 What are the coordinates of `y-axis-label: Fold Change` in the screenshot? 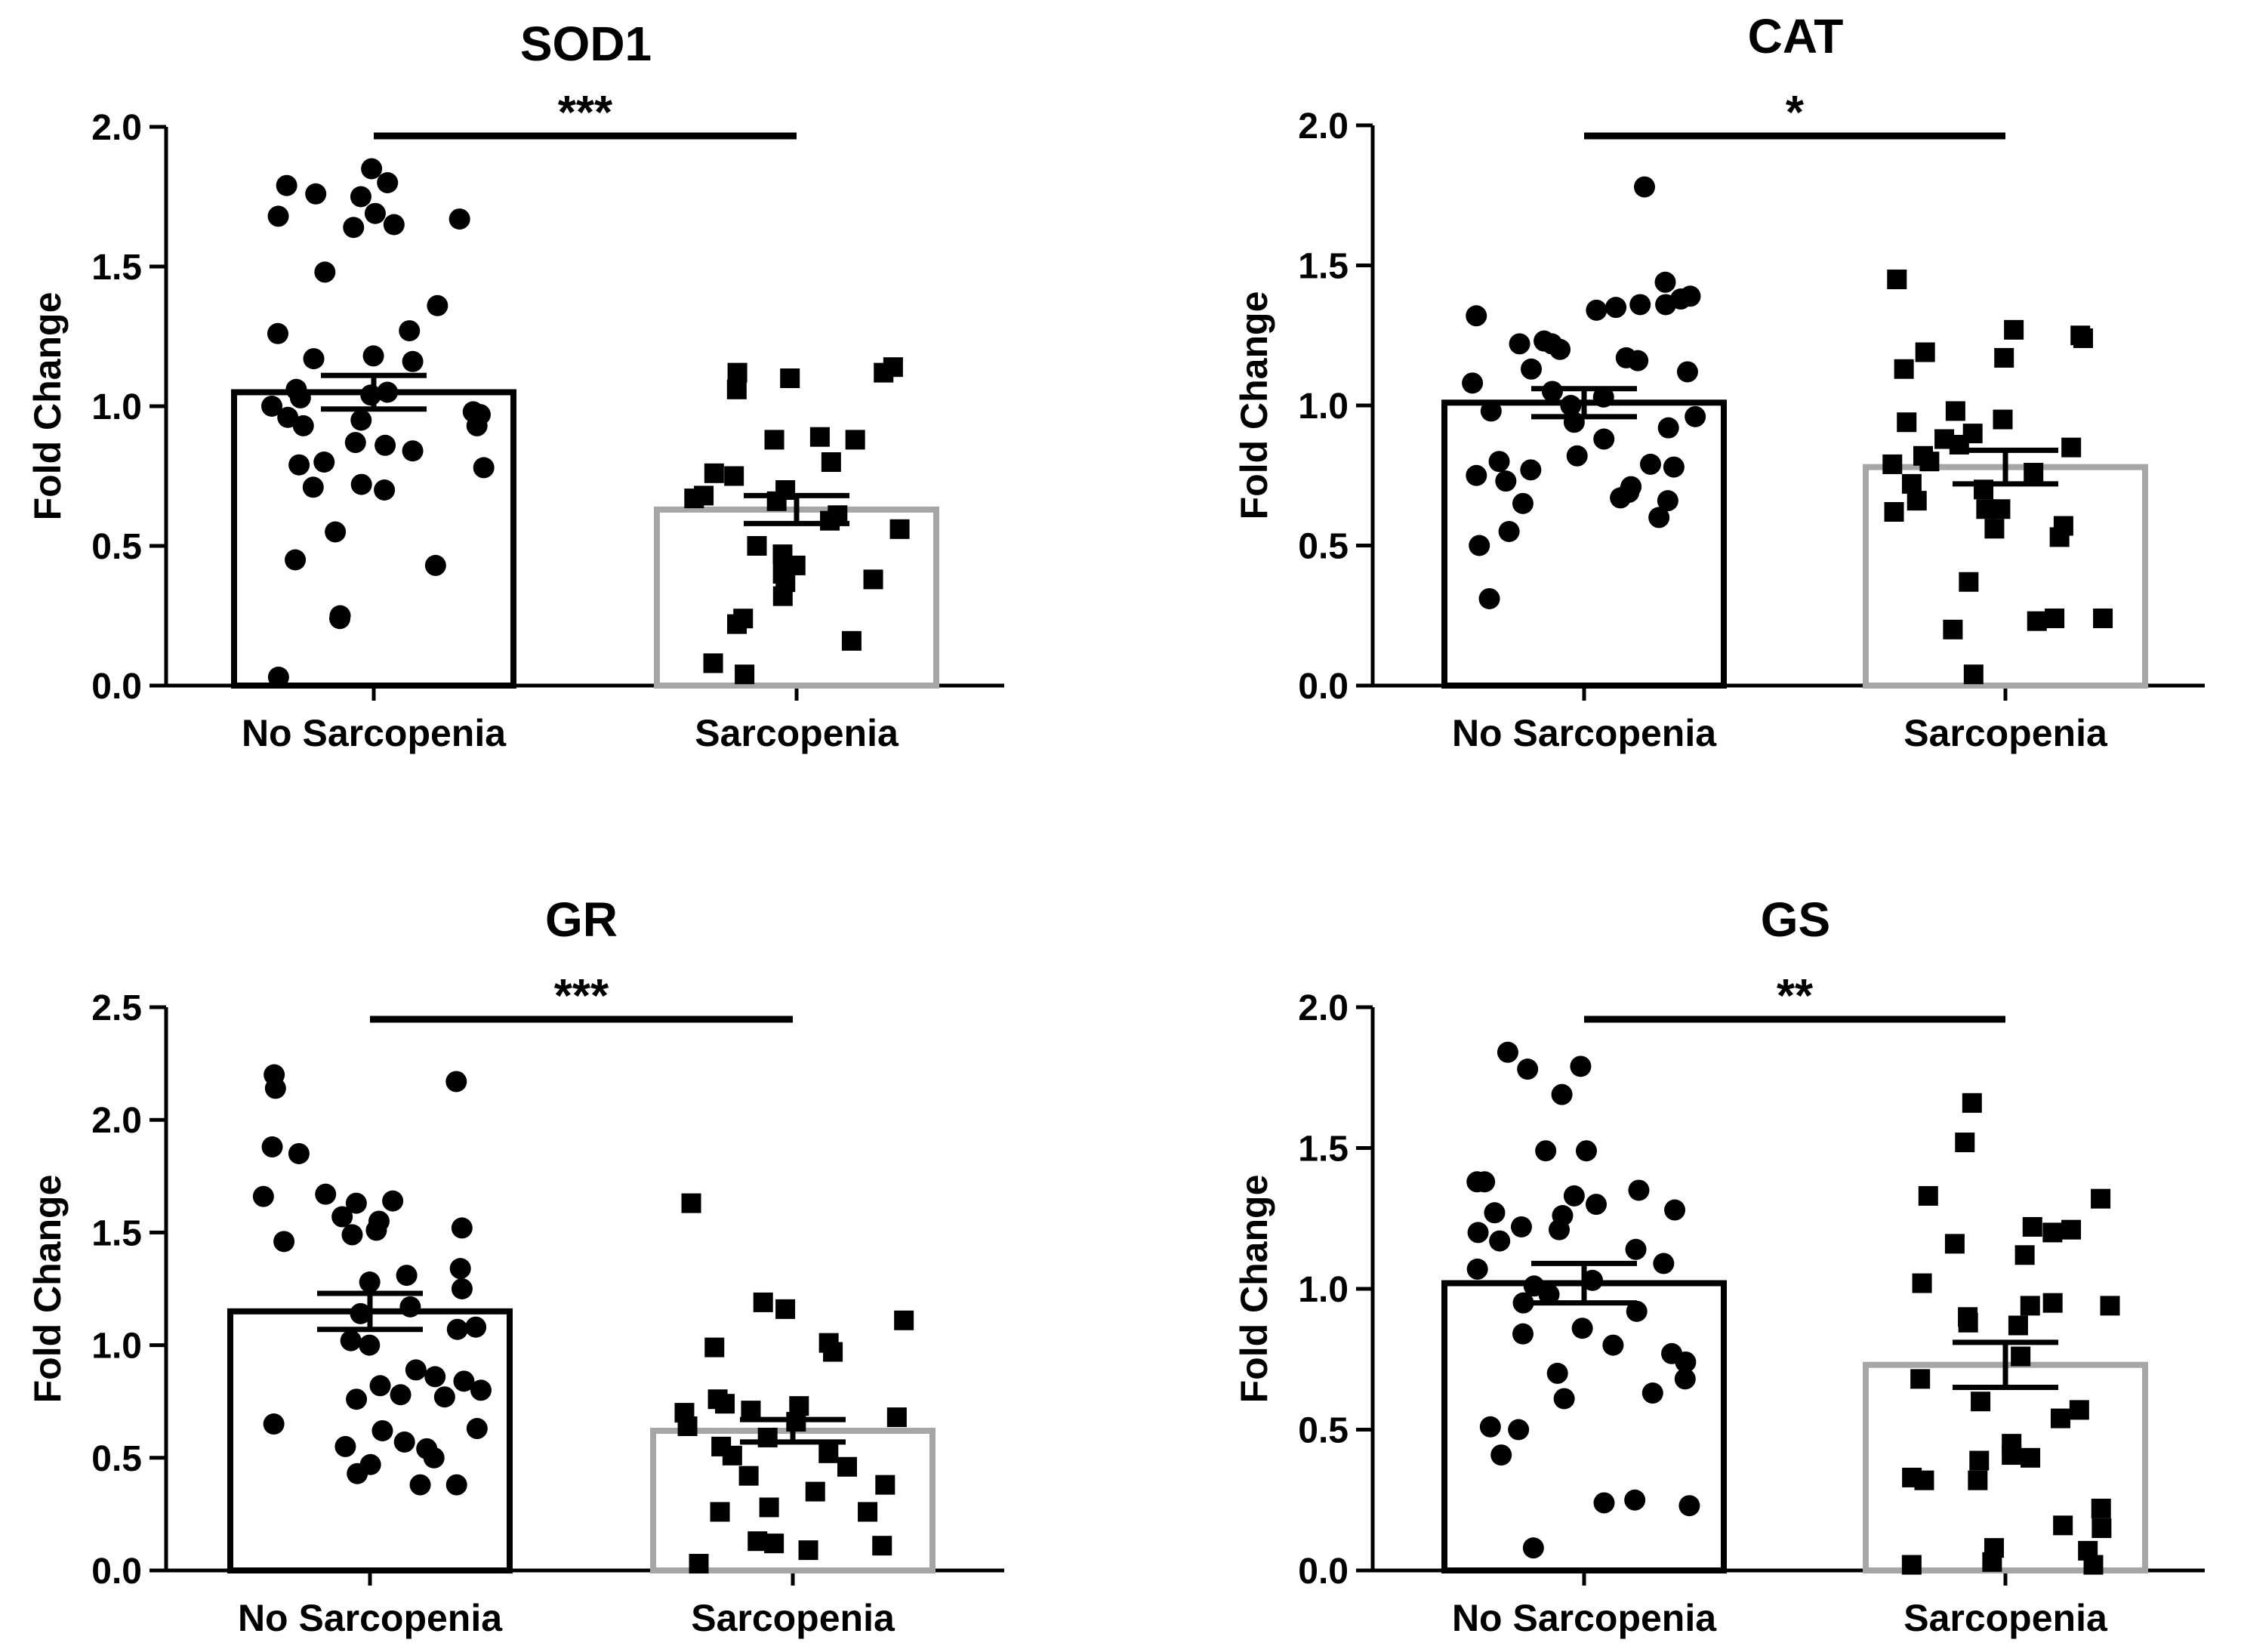 It's located at (1254, 1289).